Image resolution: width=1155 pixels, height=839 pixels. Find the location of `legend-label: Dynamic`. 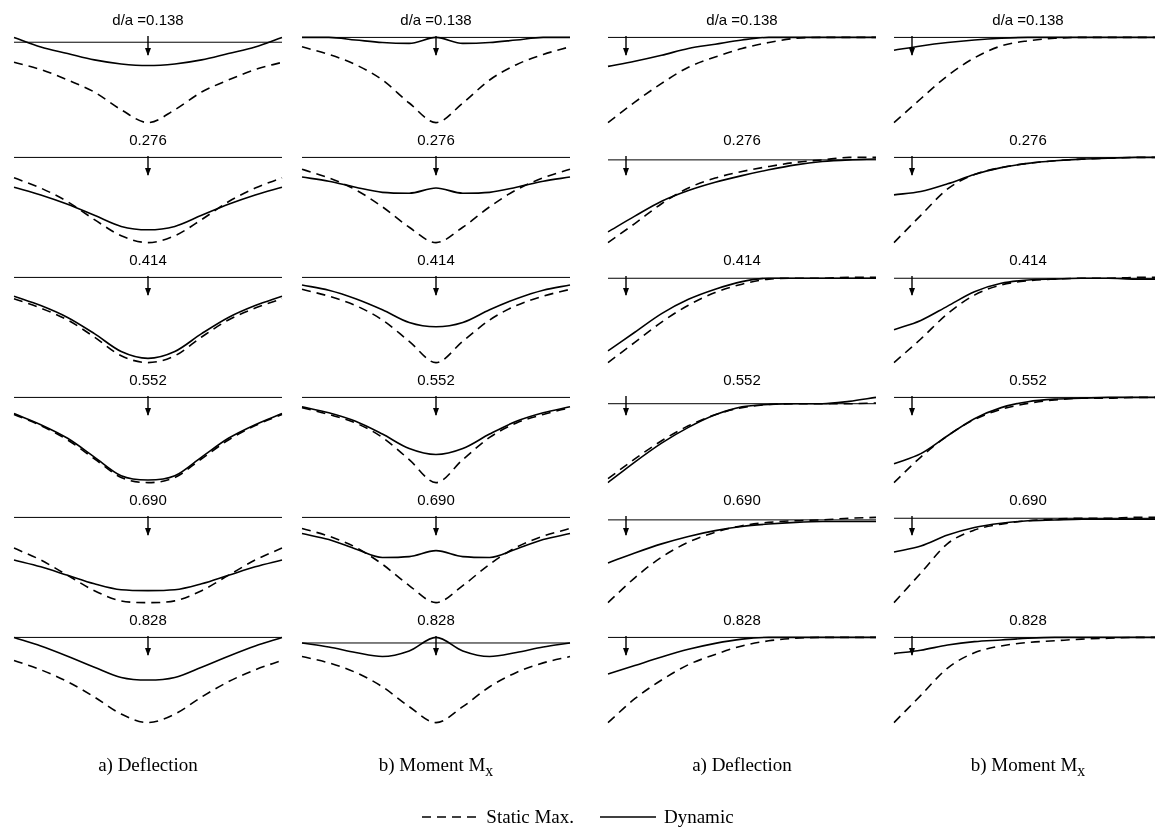

legend-label: Dynamic is located at coordinates (698, 817).